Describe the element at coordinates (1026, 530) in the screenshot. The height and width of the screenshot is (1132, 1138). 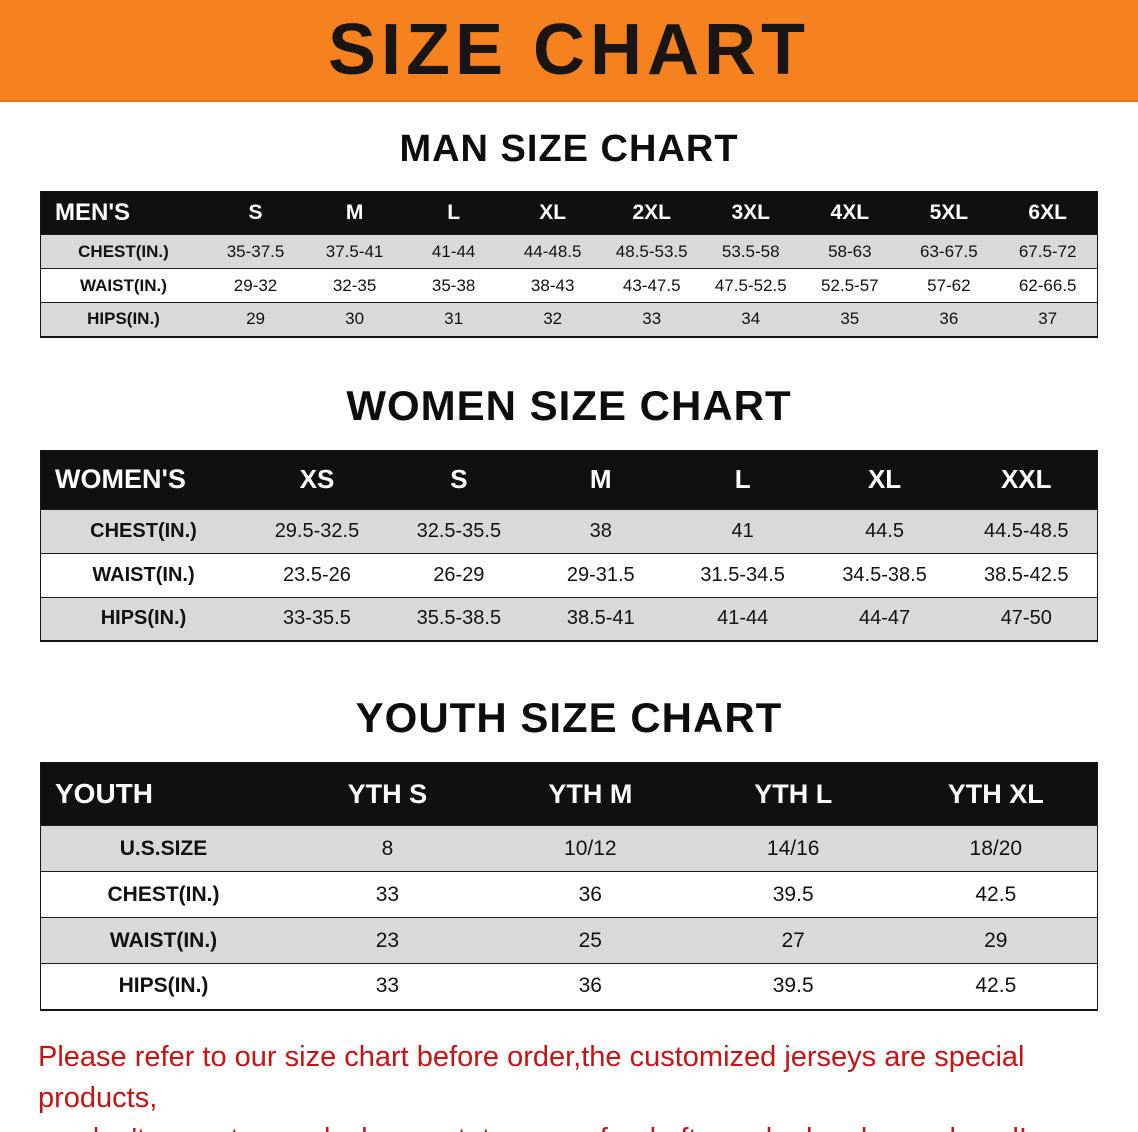
I see `size-value: 44.5-48.5` at that location.